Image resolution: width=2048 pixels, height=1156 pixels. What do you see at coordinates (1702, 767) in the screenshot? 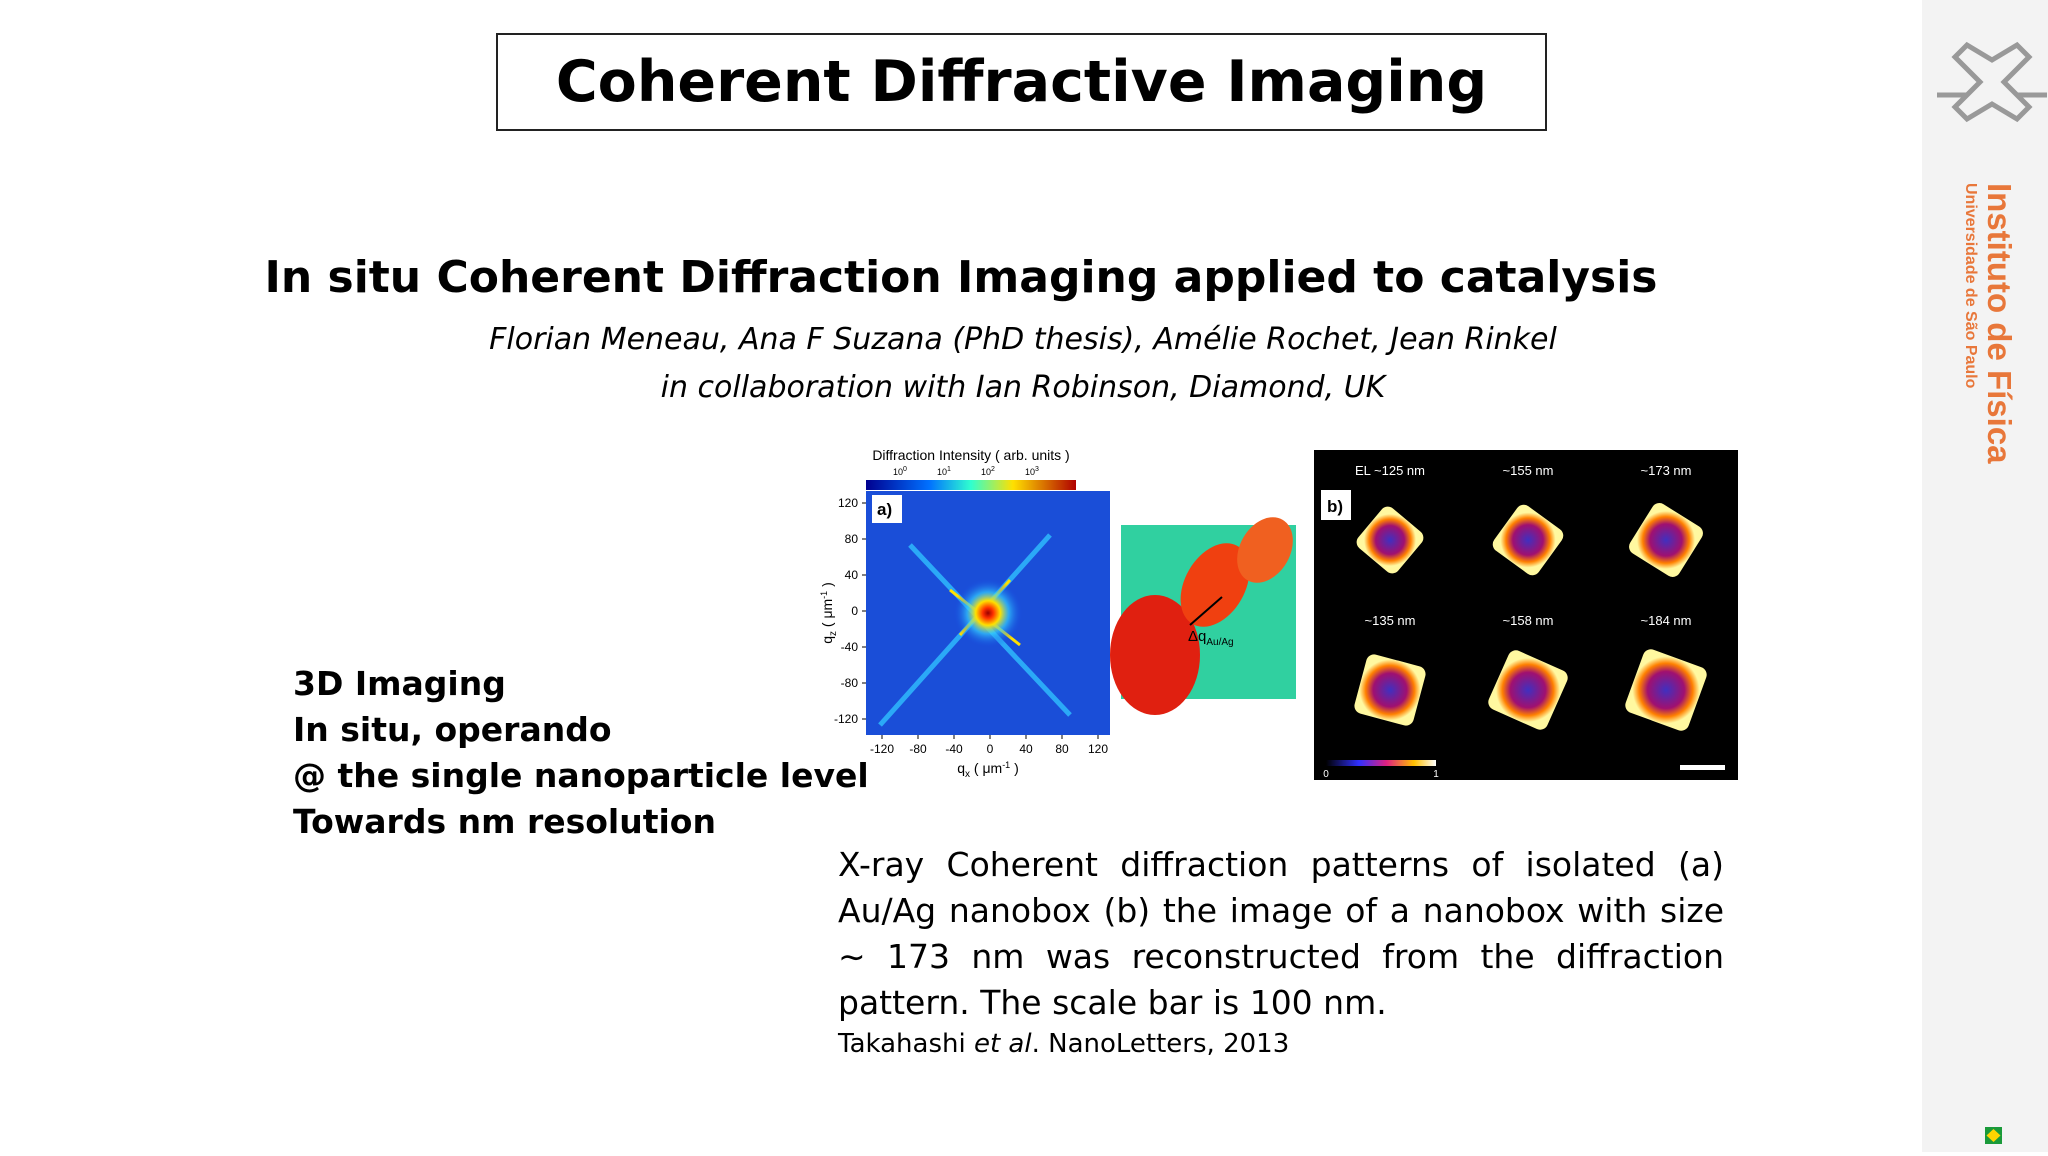
I see `scale-bar` at bounding box center [1702, 767].